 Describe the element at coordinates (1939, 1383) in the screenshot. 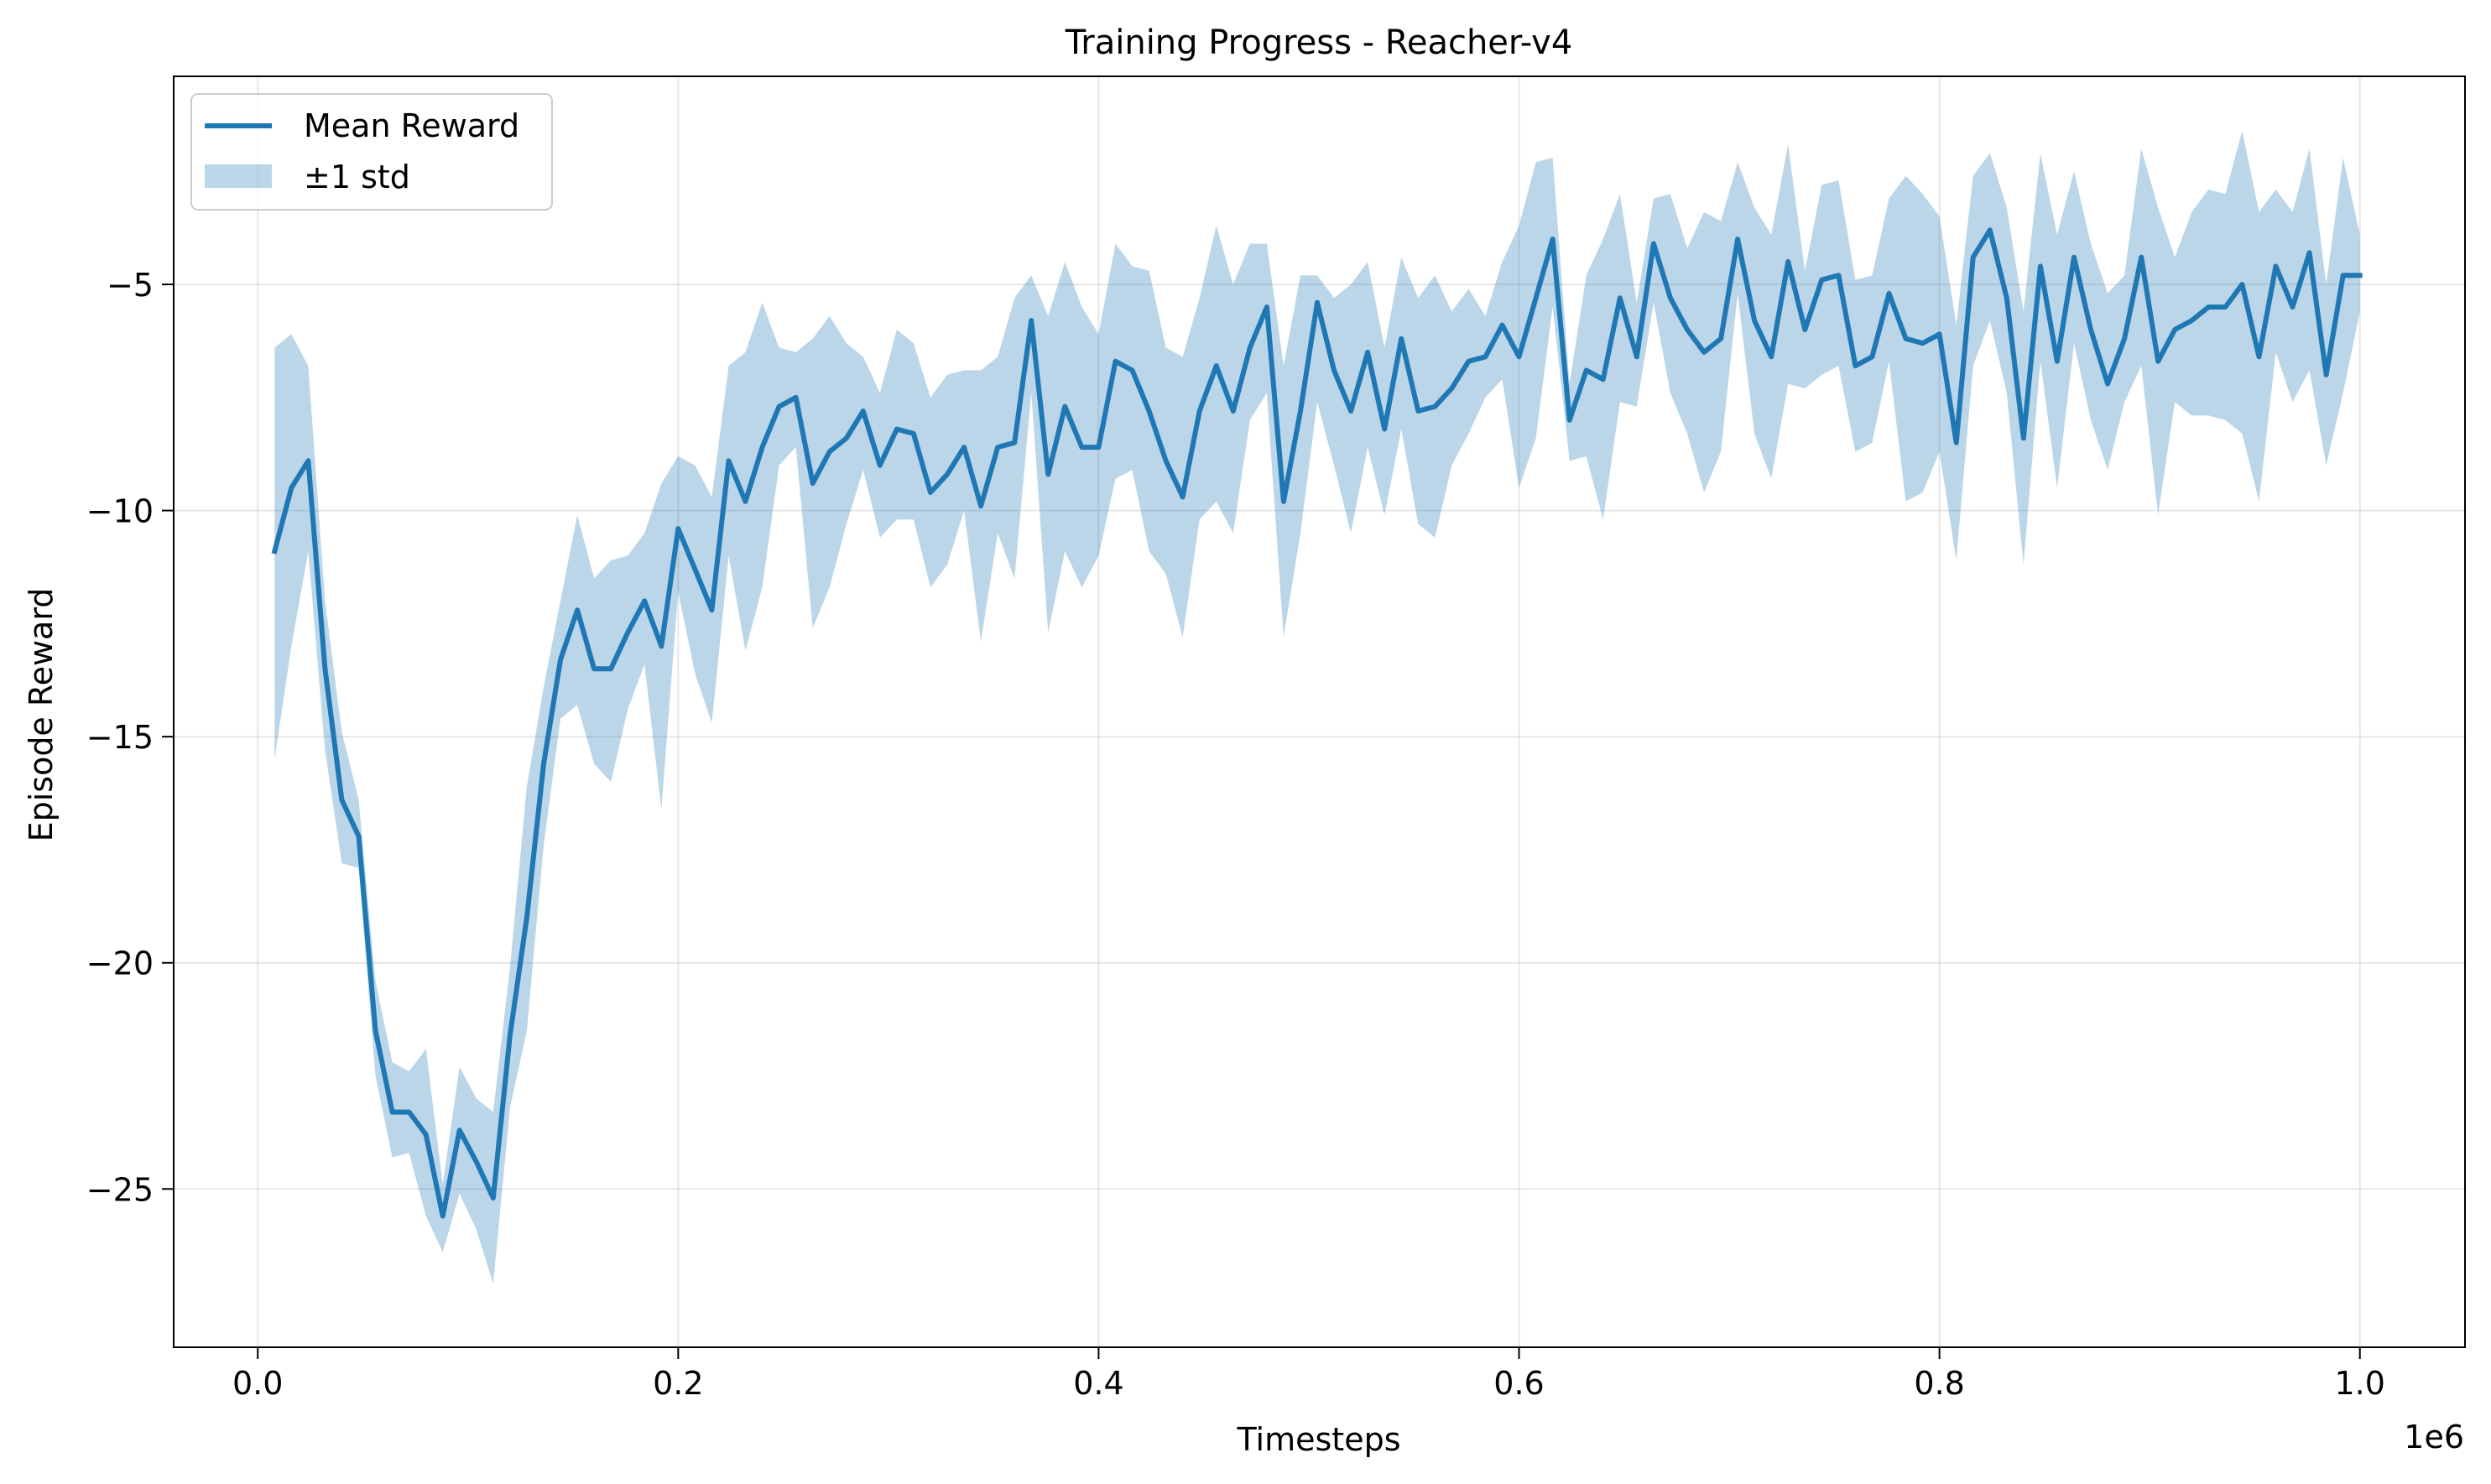

I see `x-tick-label-4: 0.8` at that location.